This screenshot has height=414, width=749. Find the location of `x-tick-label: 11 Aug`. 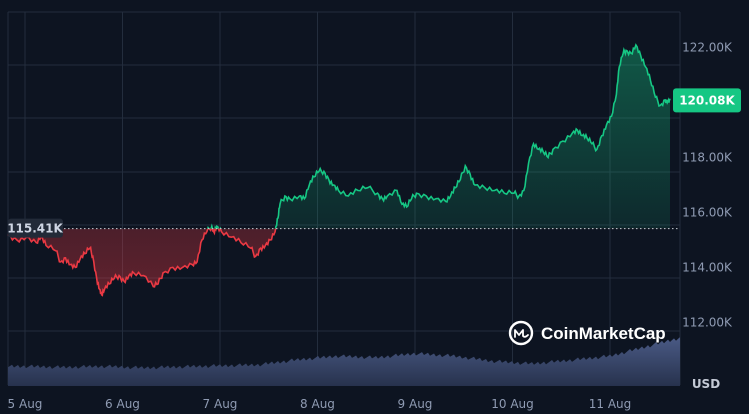

x-tick-label: 11 Aug is located at coordinates (610, 404).